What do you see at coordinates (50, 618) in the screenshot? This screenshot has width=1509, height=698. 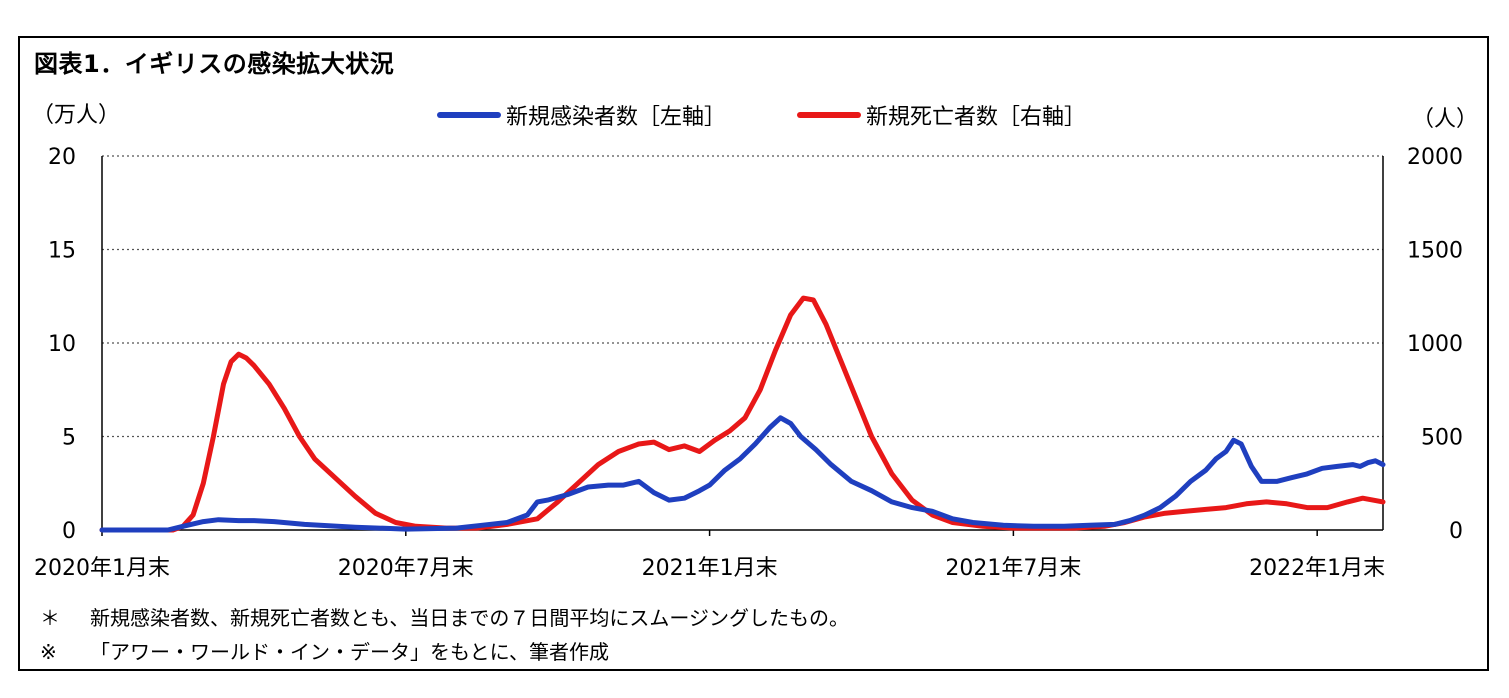 I see `footnote-mark: ＊` at bounding box center [50, 618].